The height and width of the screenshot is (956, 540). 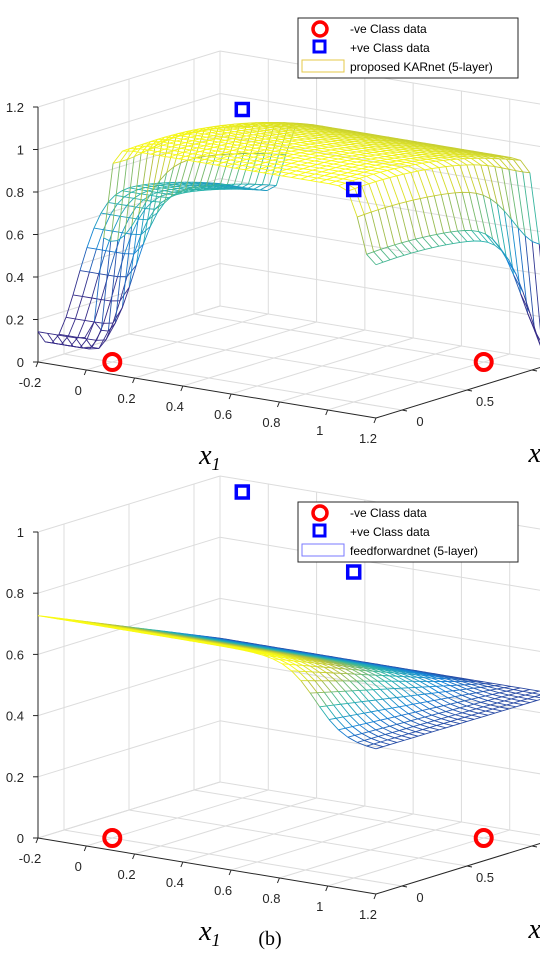 What do you see at coordinates (15, 320) in the screenshot?
I see `z-tick-label: 0.2` at bounding box center [15, 320].